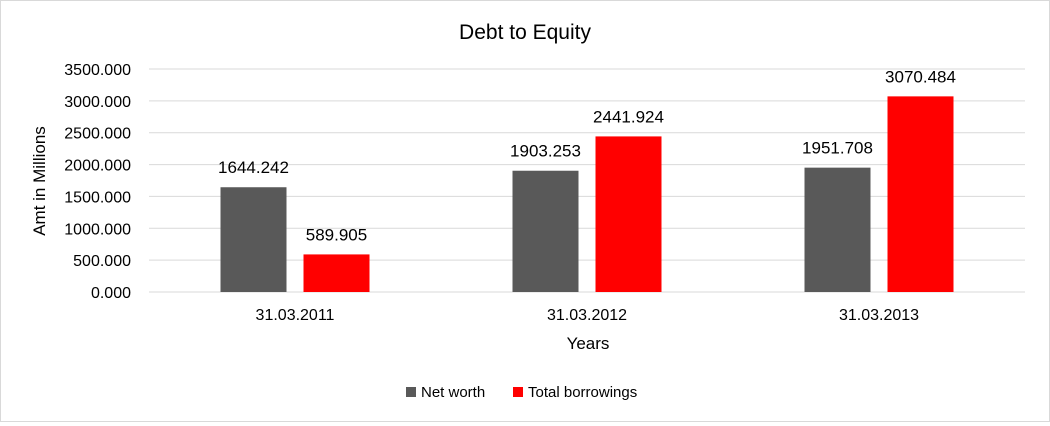  Describe the element at coordinates (879, 315) in the screenshot. I see `x-tick-label: 31.03.2013` at that location.